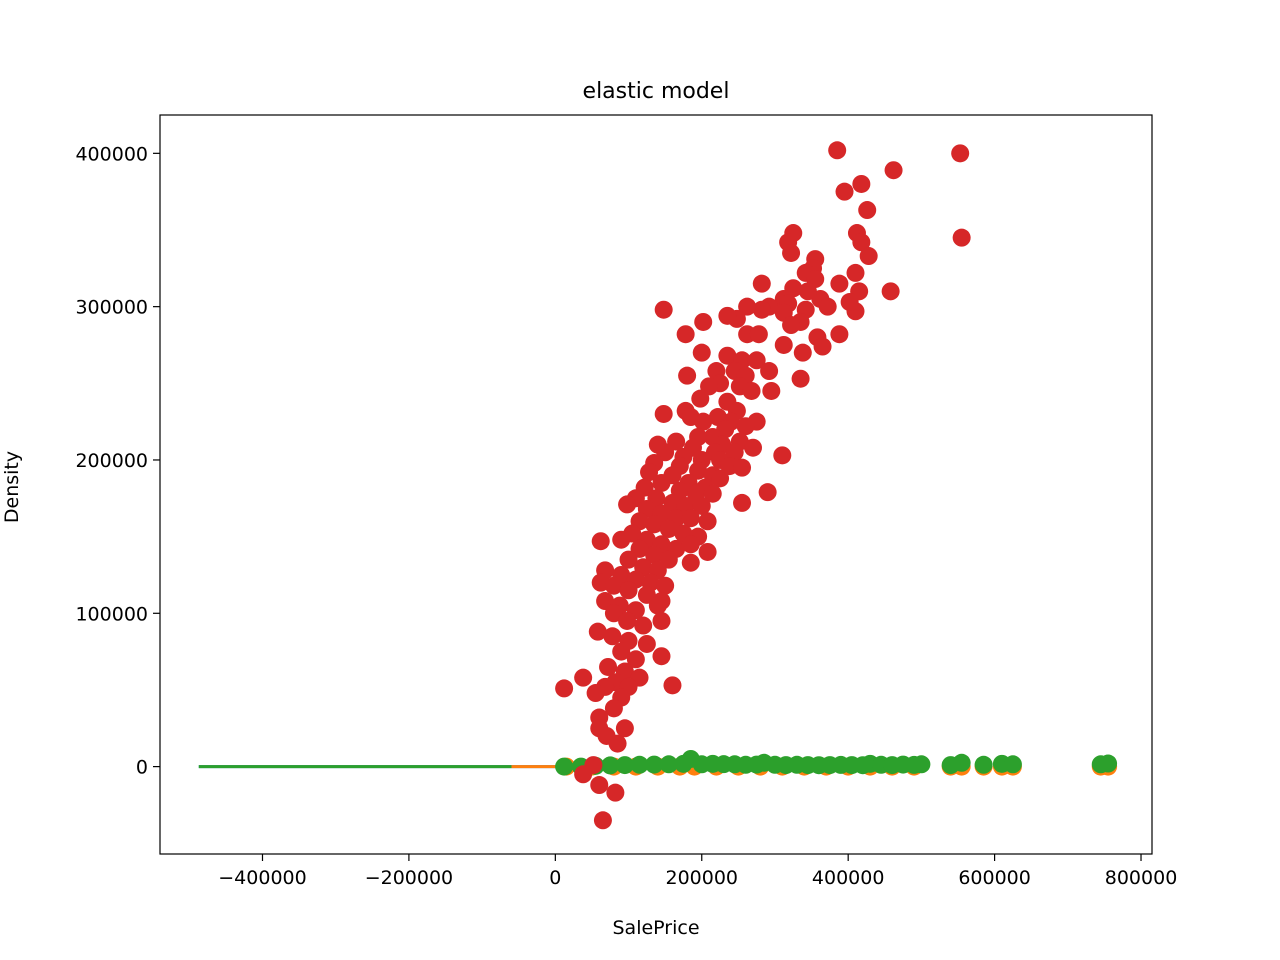  Describe the element at coordinates (111, 614) in the screenshot. I see `y-tick-label: 100000` at that location.